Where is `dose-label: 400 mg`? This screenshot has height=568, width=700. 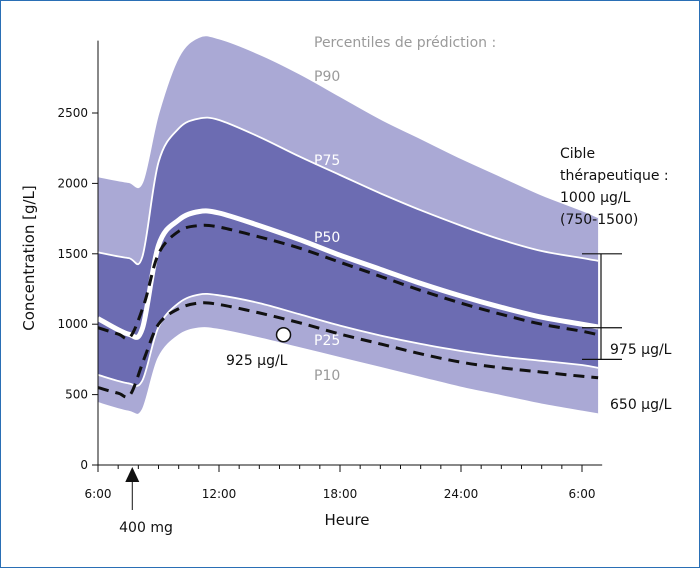 dose-label: 400 mg is located at coordinates (146, 528).